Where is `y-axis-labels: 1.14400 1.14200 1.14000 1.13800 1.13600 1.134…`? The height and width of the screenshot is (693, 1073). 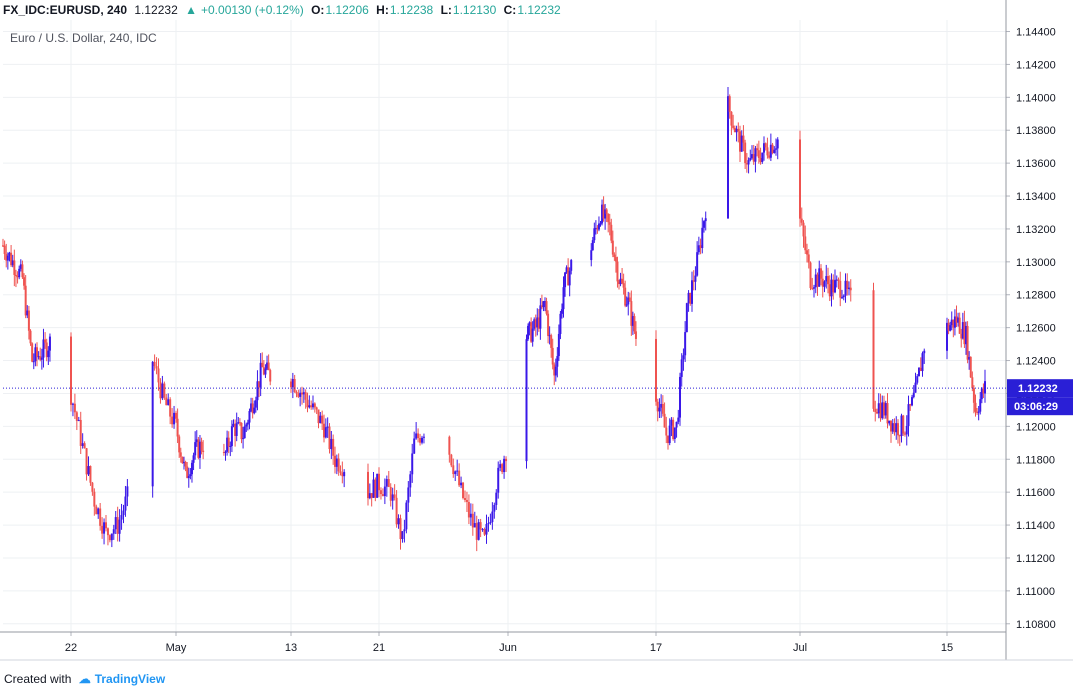
y-axis-labels: 1.14400 1.14200 1.14000 1.13800 1.13600 1.134… is located at coordinates (1036, 329).